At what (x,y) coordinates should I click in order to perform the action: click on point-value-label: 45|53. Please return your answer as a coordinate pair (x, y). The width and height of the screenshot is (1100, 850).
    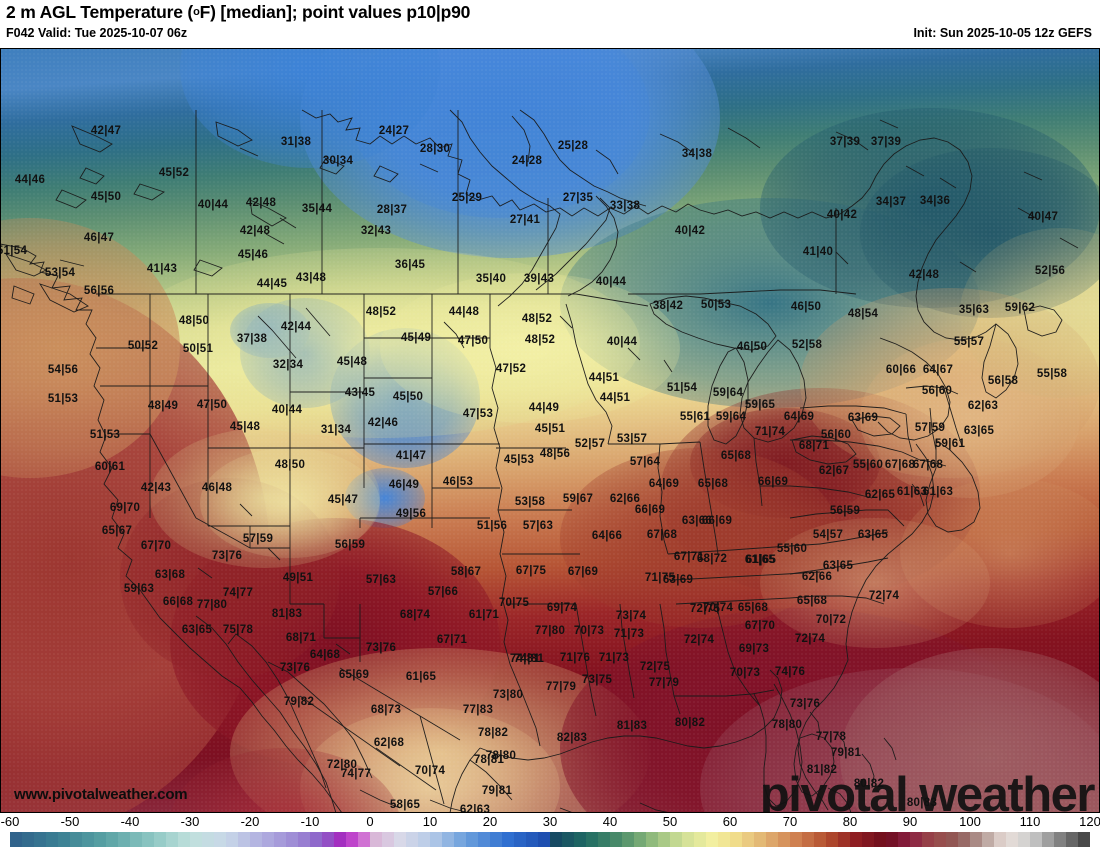
    Looking at the image, I should click on (519, 460).